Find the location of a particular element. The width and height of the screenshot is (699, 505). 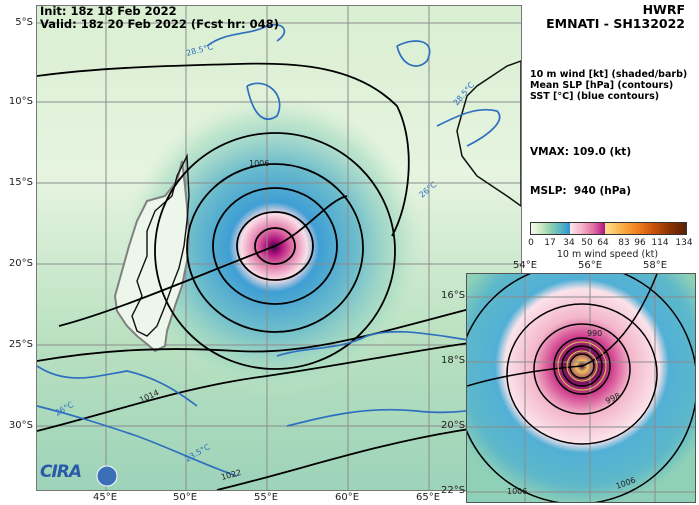

slp-label: 1006 is located at coordinates (259, 163).